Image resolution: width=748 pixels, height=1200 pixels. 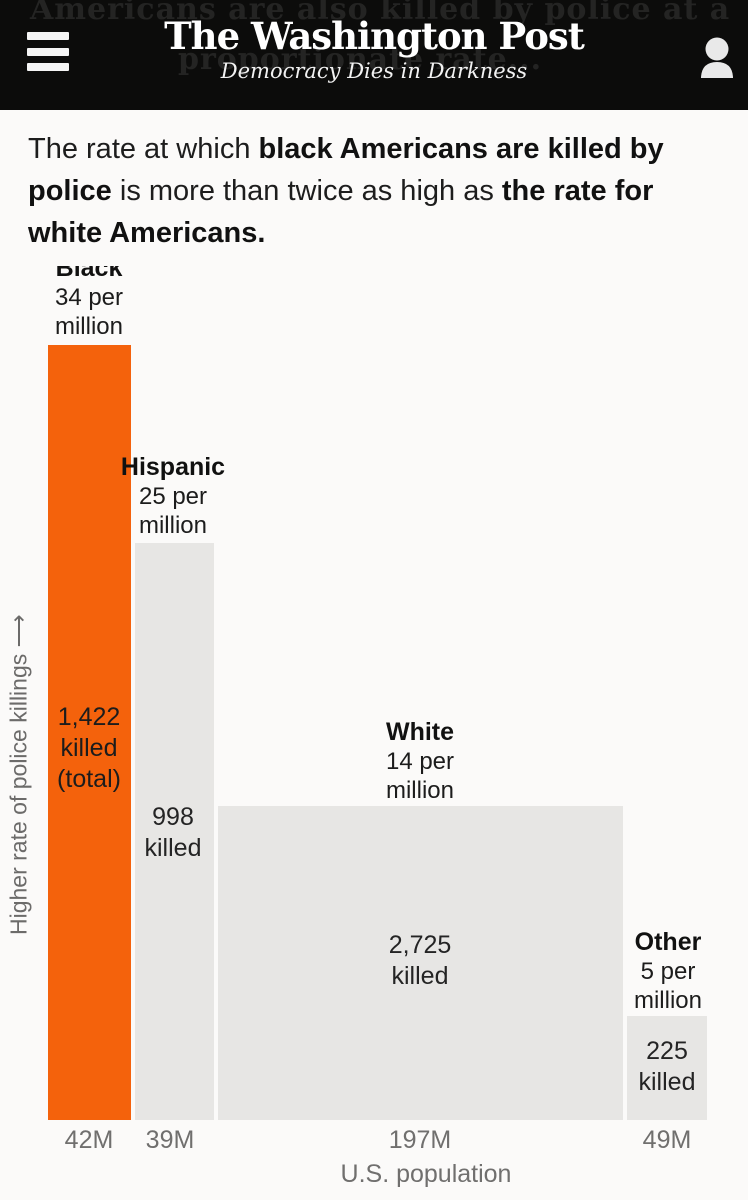 I want to click on killed-total-note: (total), so click(x=89, y=779).